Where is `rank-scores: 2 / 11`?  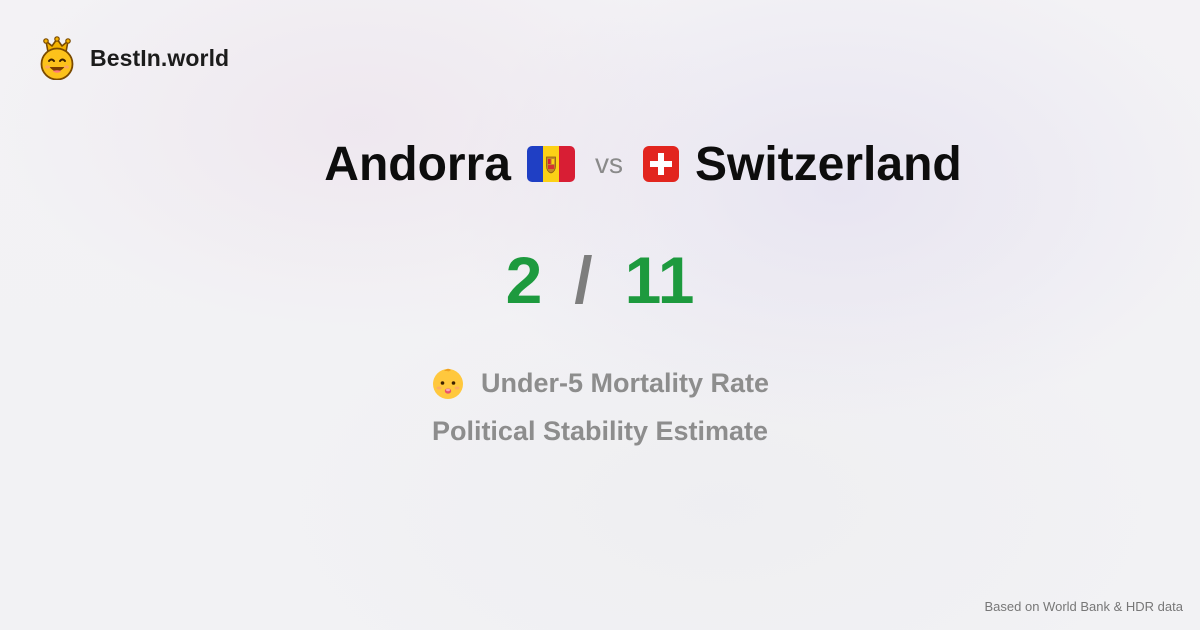
rank-scores: 2 / 11 is located at coordinates (600, 280).